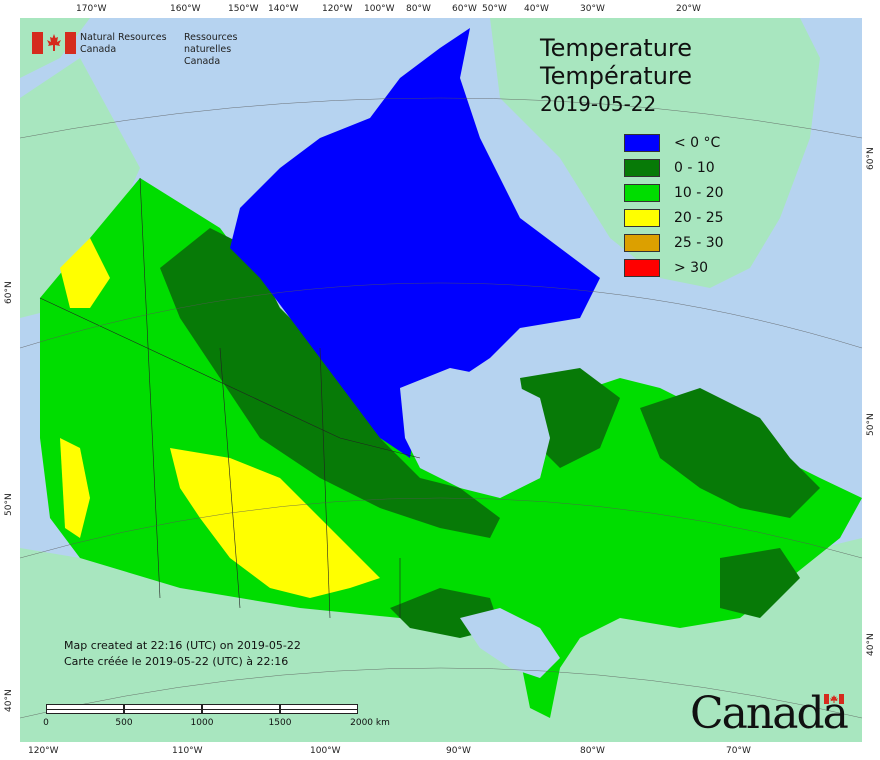 Image resolution: width=880 pixels, height=760 pixels. What do you see at coordinates (211, 49) in the screenshot?
I see `agency-name-fr: Ressources naturelles Canada` at bounding box center [211, 49].